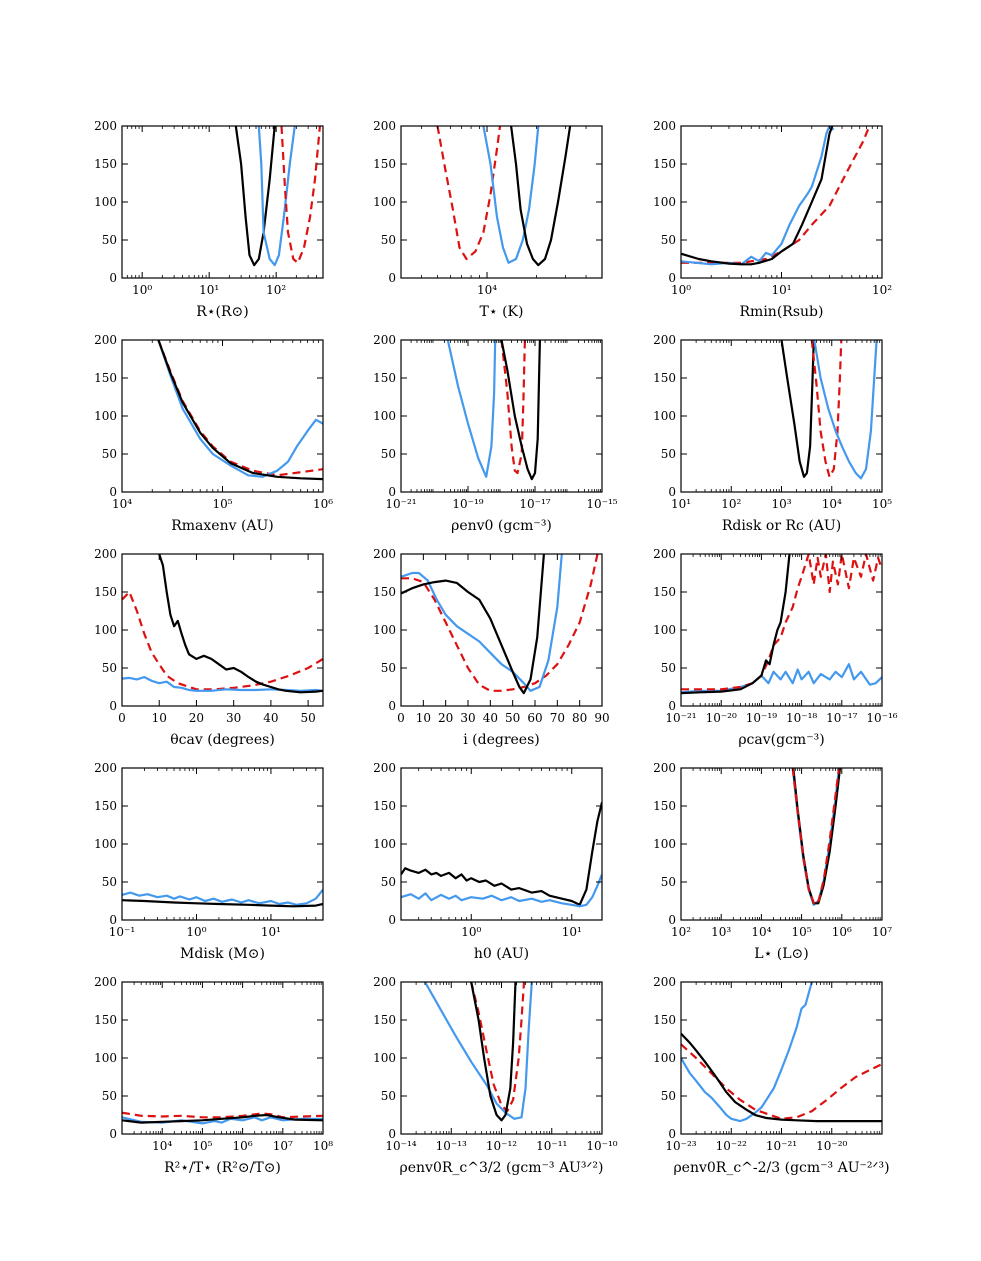 The height and width of the screenshot is (1261, 981). I want to click on x-tick-label: 90, so click(601, 718).